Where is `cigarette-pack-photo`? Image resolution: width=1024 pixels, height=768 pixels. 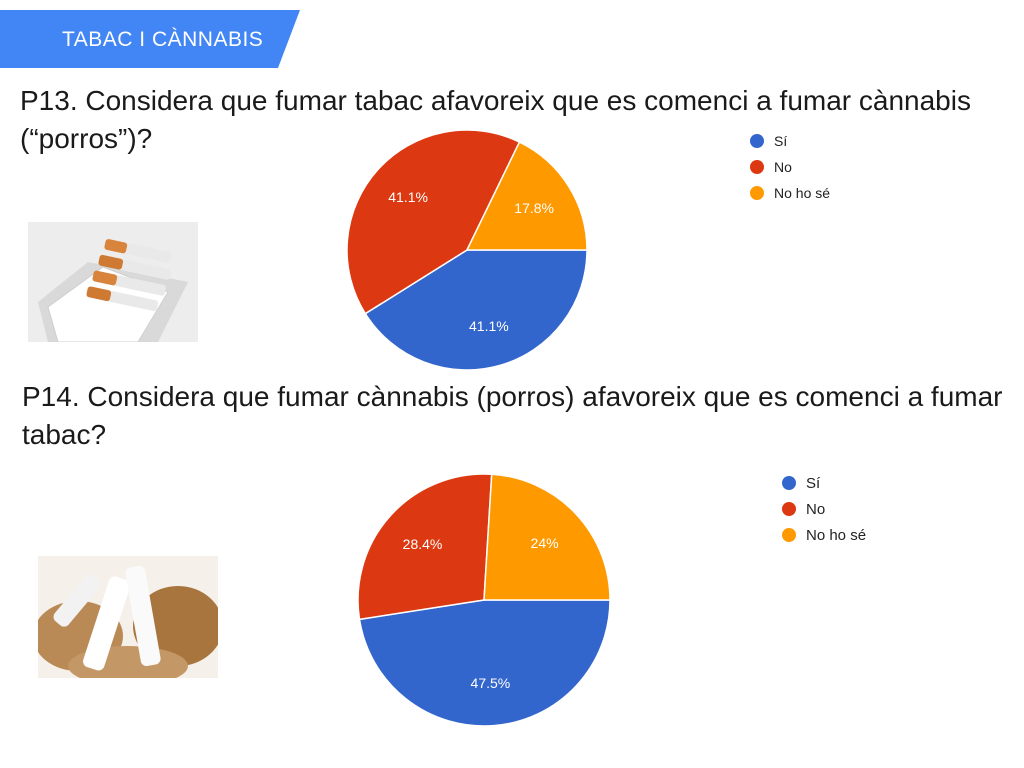
cigarette-pack-photo is located at coordinates (113, 282).